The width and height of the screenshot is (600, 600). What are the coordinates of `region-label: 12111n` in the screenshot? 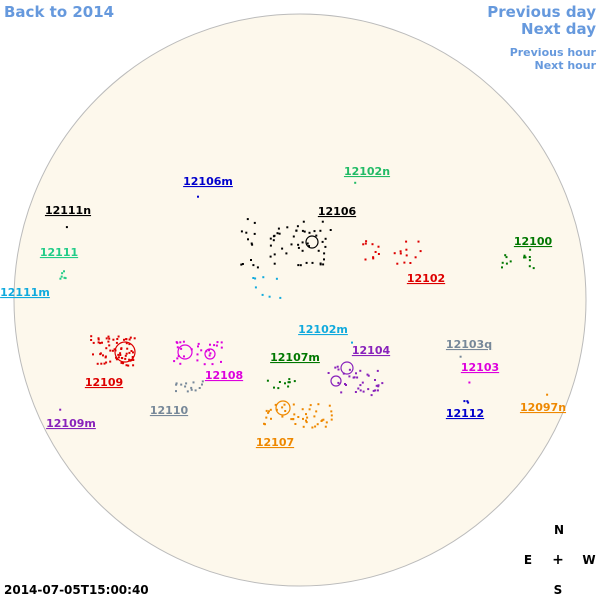 It's located at (68, 210).